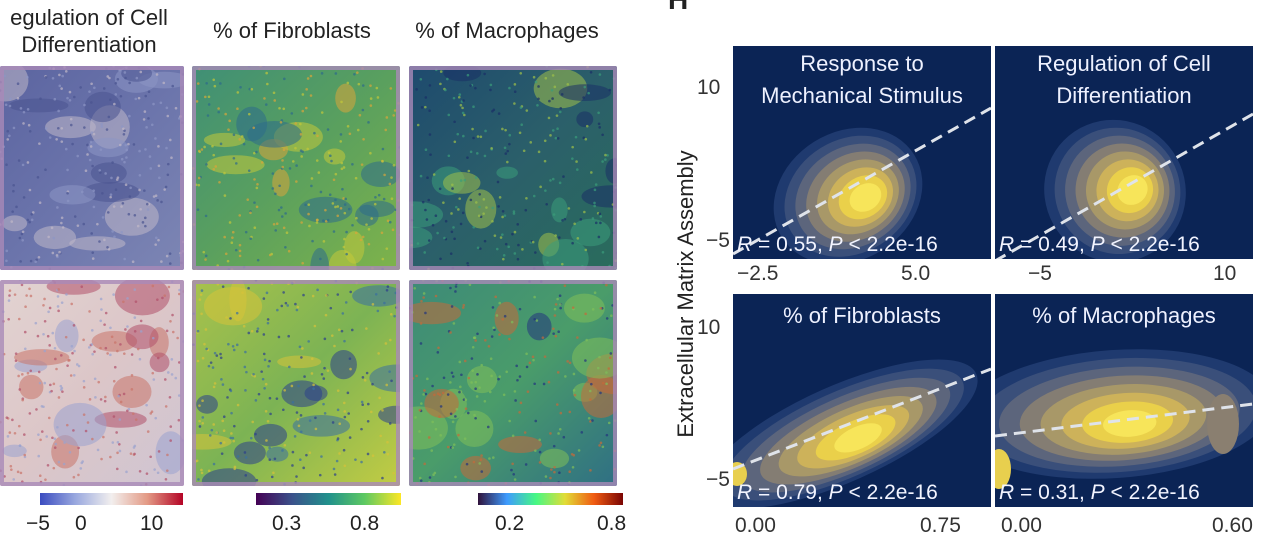 The width and height of the screenshot is (1280, 544). I want to click on density-contour, so click(1129, 423).